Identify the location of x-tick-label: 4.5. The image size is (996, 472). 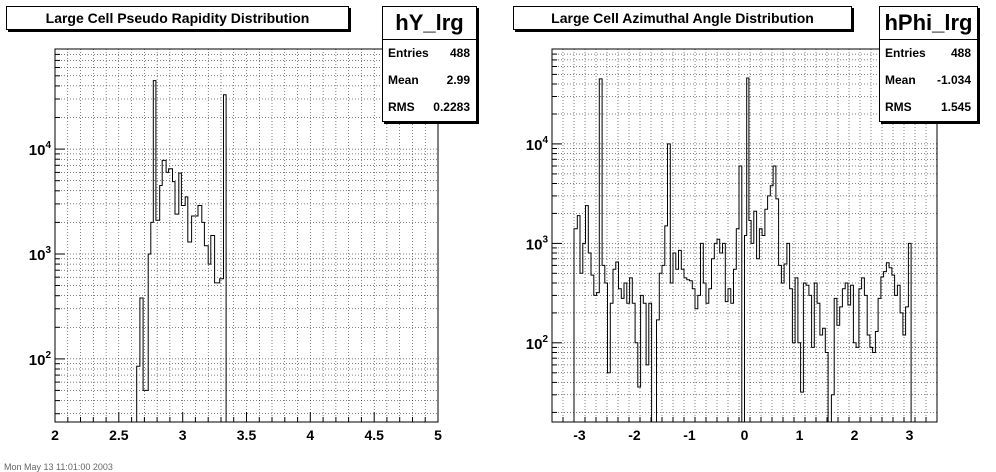
(374, 435).